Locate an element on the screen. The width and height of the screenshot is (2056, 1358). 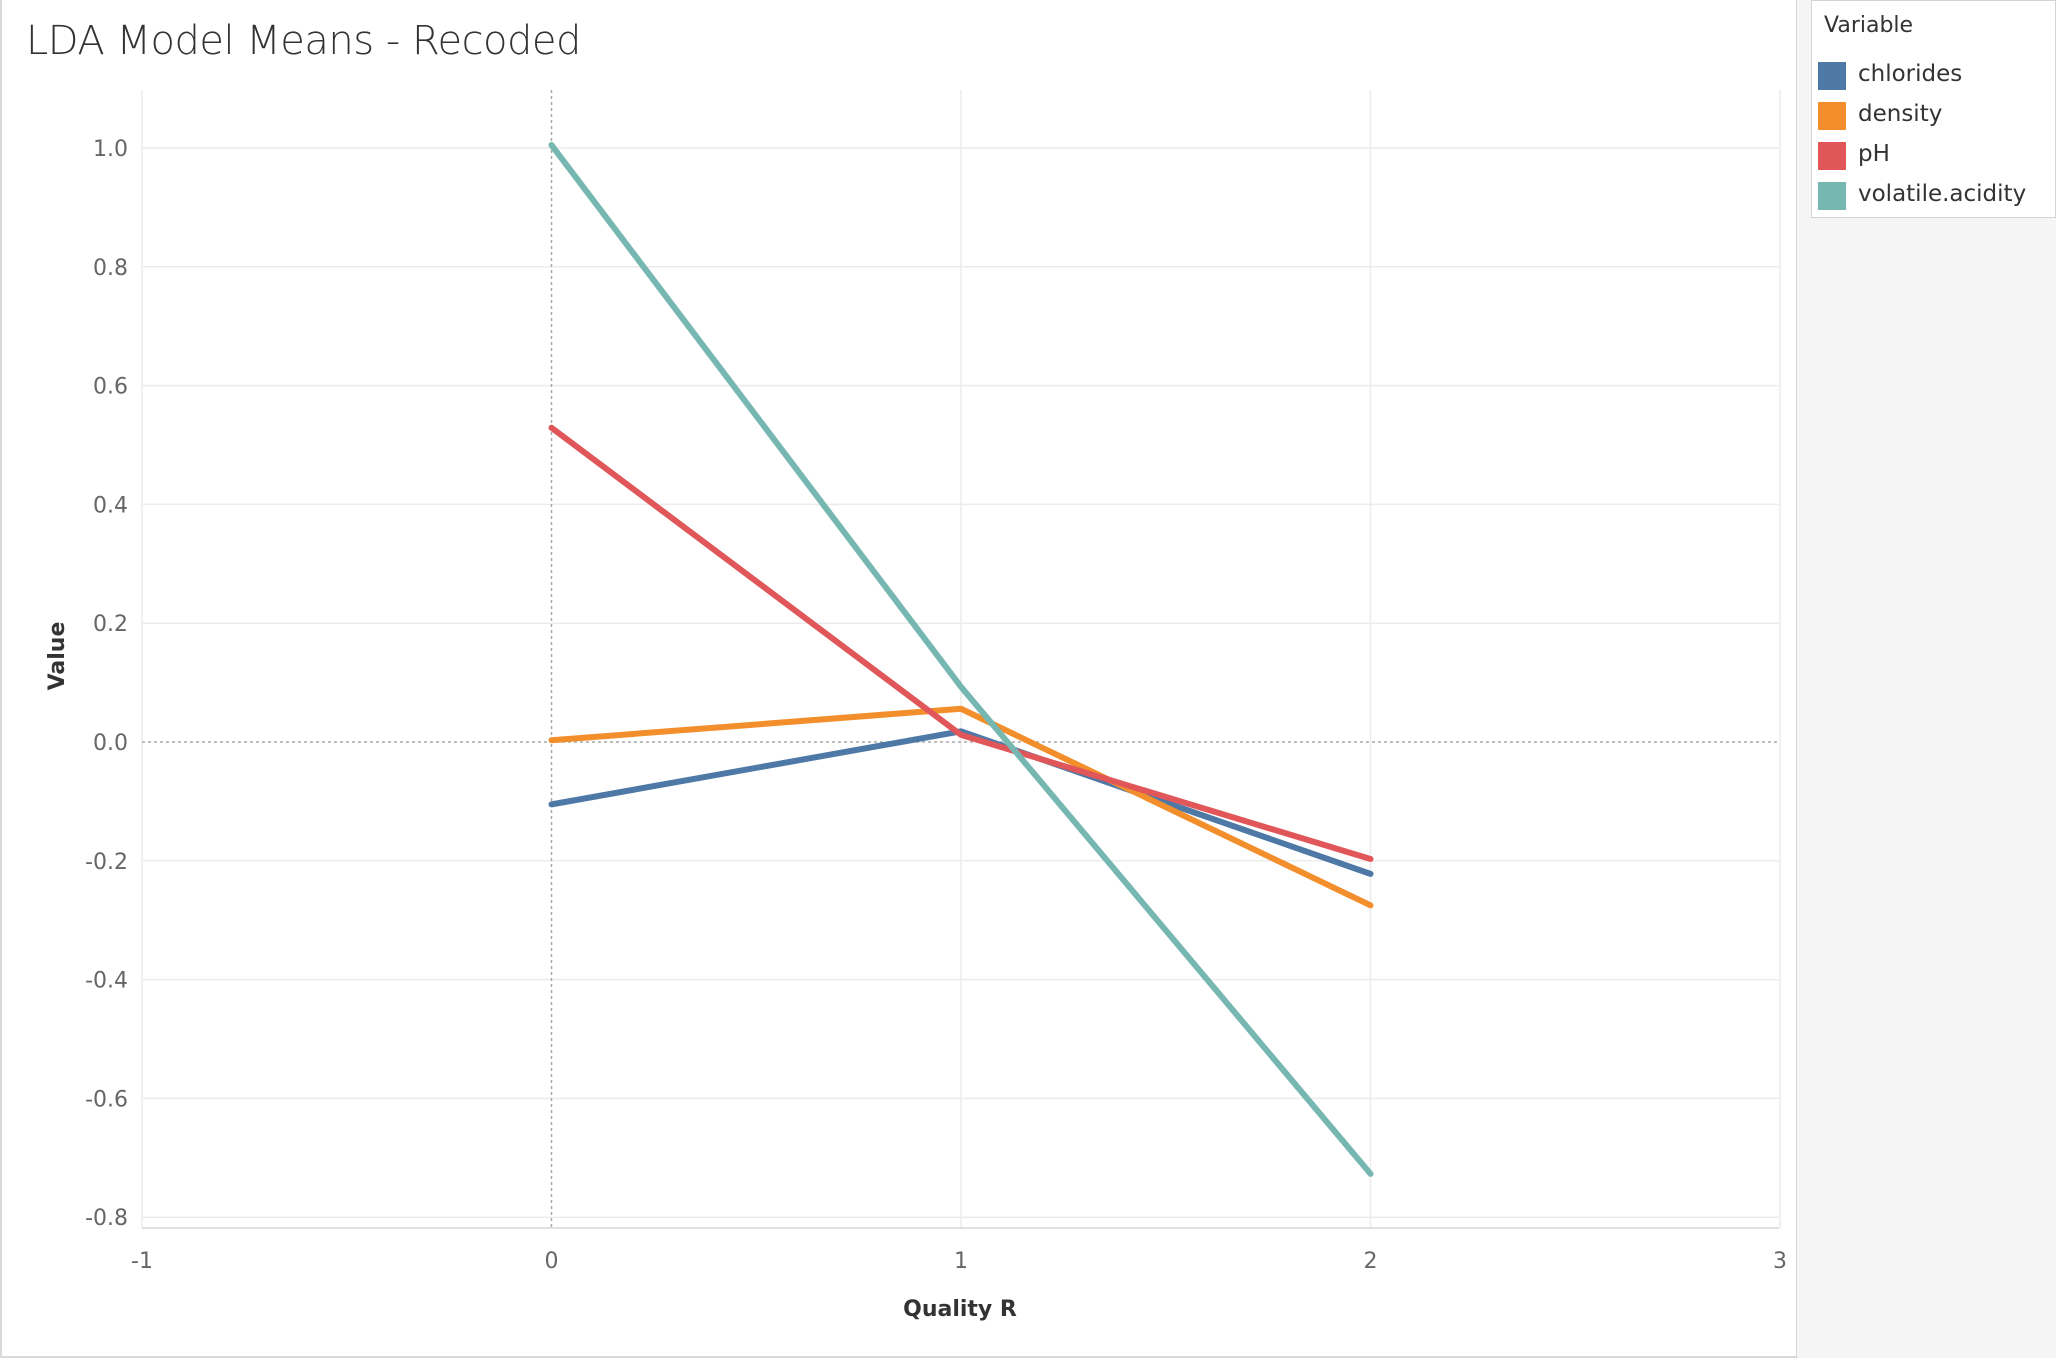
legend-label: chlorides is located at coordinates (1910, 74).